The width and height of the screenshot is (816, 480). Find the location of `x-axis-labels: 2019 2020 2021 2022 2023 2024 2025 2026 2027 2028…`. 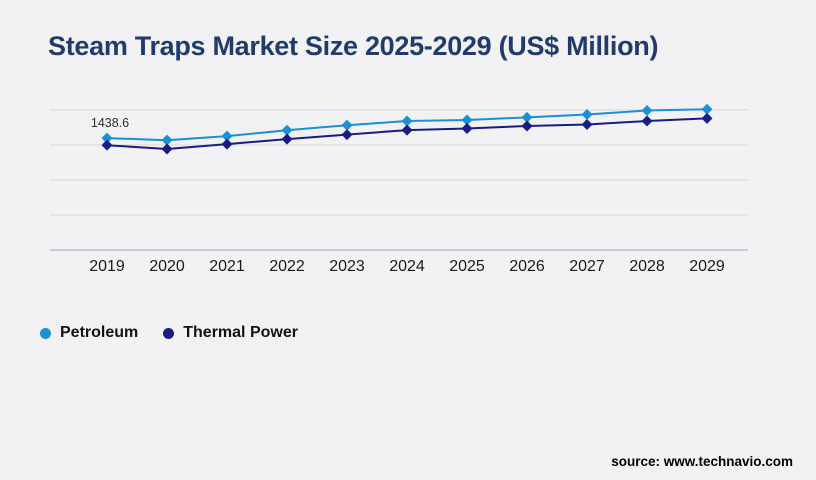

x-axis-labels: 2019 2020 2021 2022 2023 2024 2025 2026 2027 2028… is located at coordinates (407, 266).